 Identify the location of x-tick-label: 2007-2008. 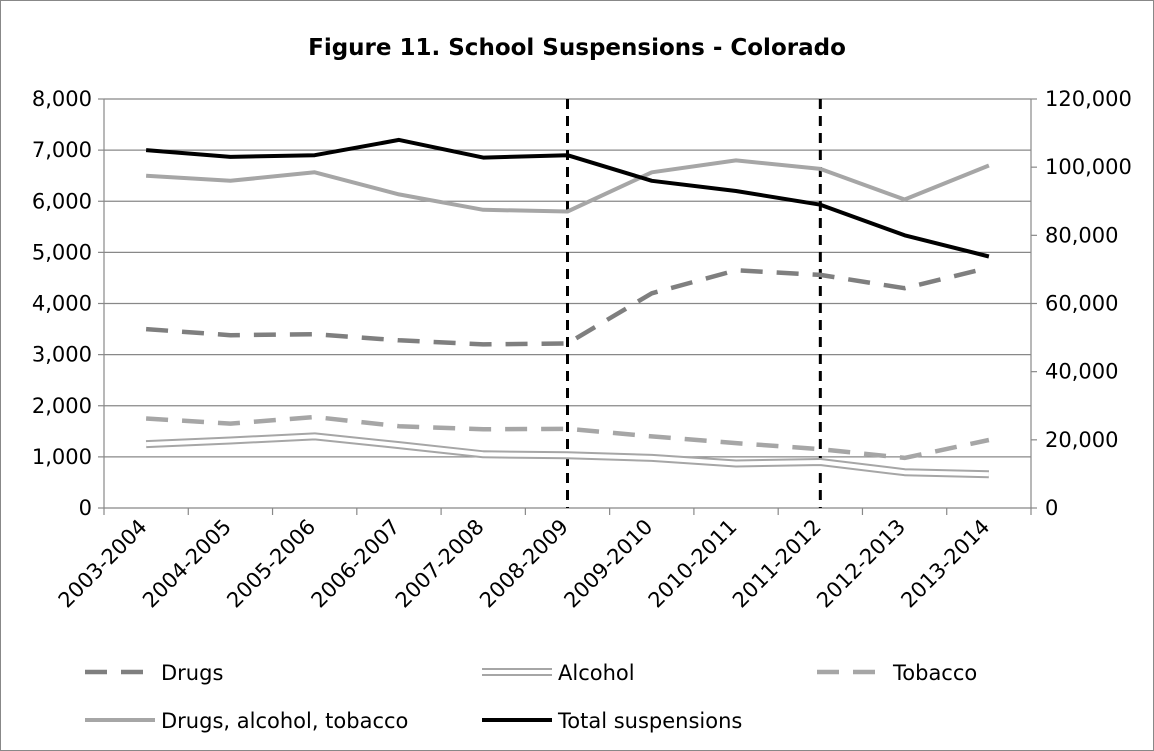
(440, 564).